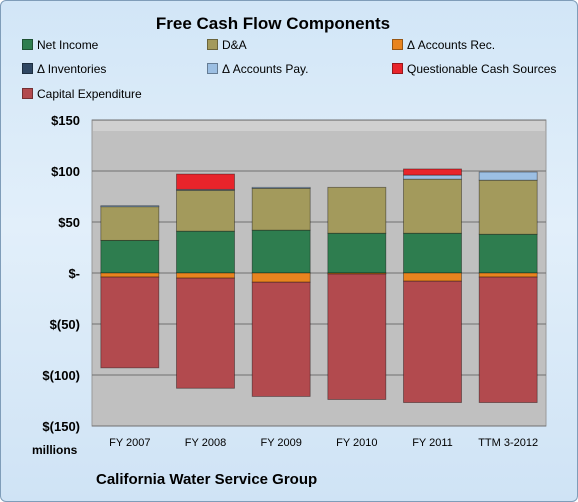 Image resolution: width=578 pixels, height=502 pixels. I want to click on legend-label: Δ Accounts Rec., so click(451, 45).